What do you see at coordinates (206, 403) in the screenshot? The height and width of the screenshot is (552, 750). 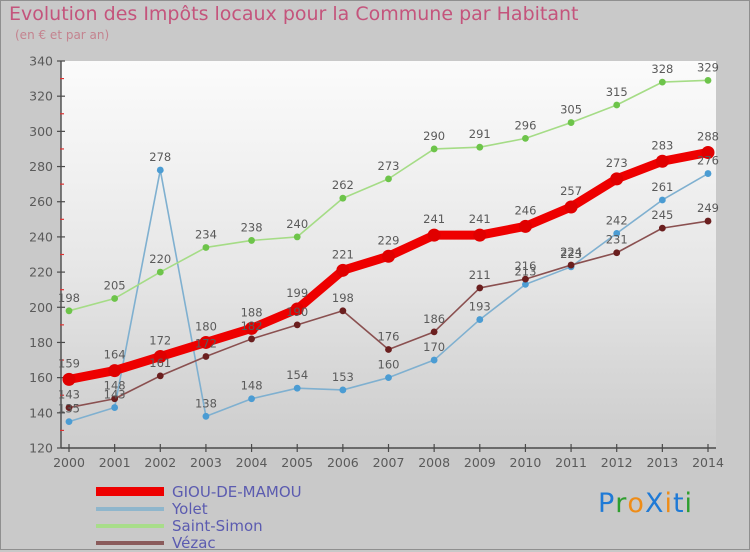 I see `data-label: 138` at bounding box center [206, 403].